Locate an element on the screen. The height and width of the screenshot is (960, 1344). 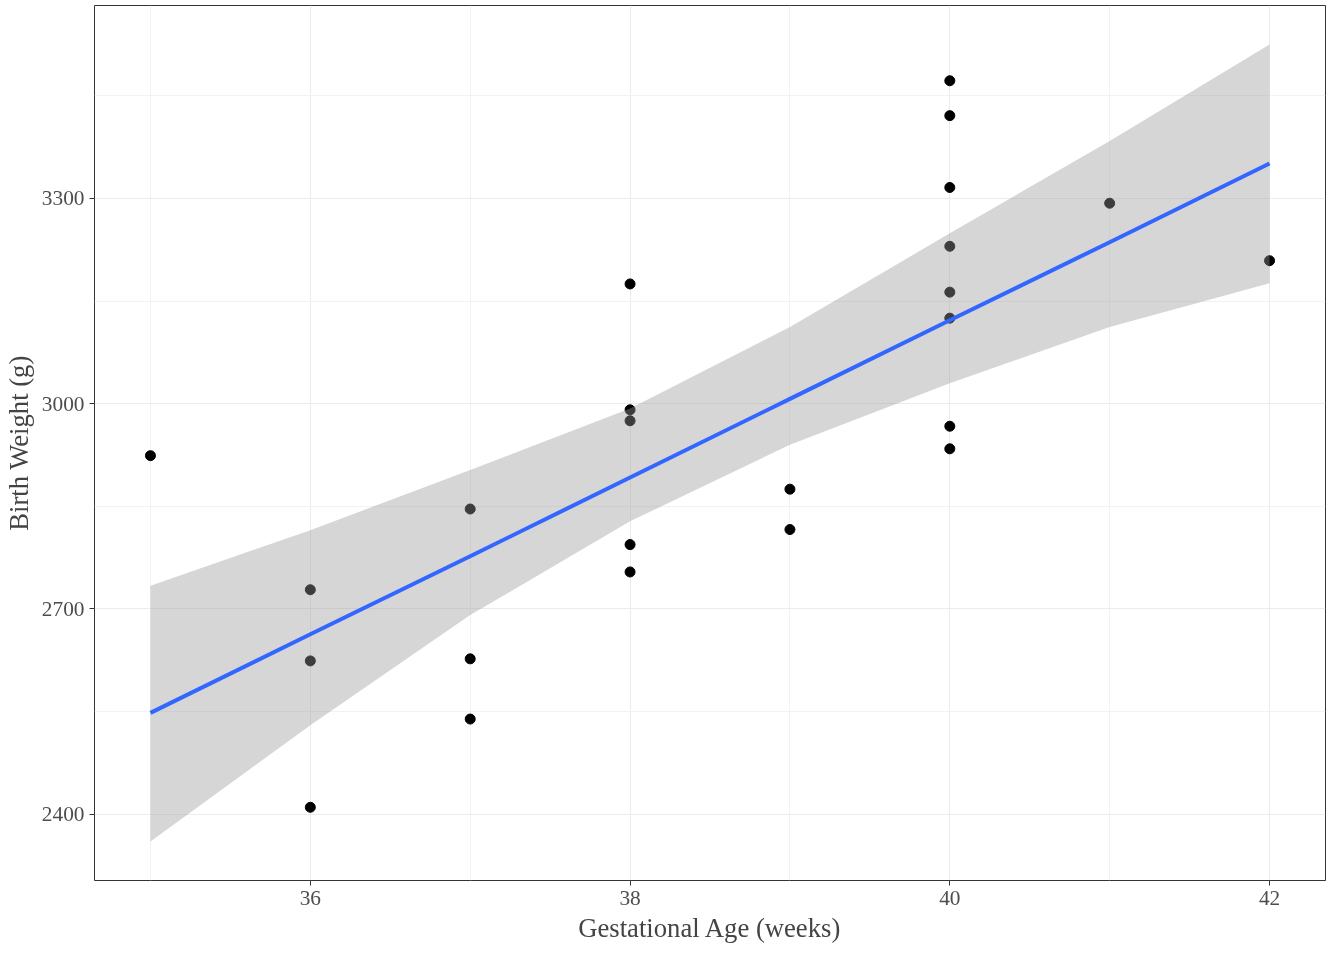
y-tick-label: 2700 is located at coordinates (63, 608).